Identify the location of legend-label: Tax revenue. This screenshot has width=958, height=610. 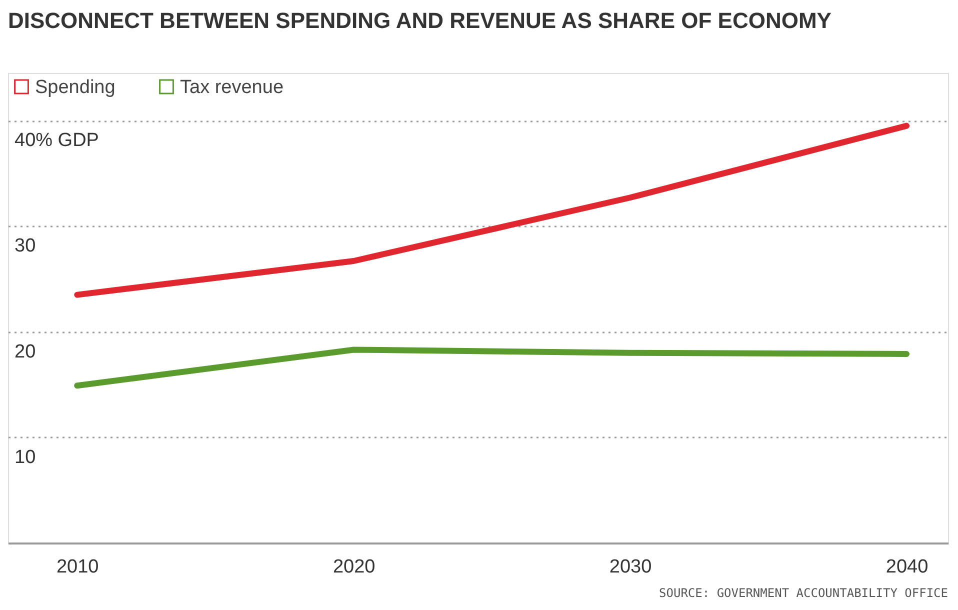
(232, 87).